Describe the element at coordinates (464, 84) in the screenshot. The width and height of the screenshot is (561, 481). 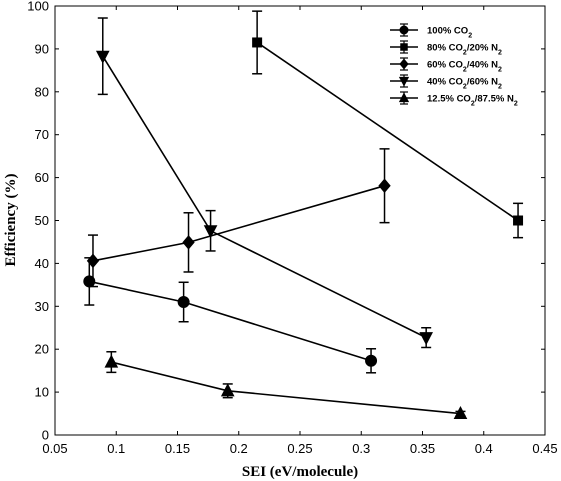
I see `legend-label: 40% CO2/60% N2` at that location.